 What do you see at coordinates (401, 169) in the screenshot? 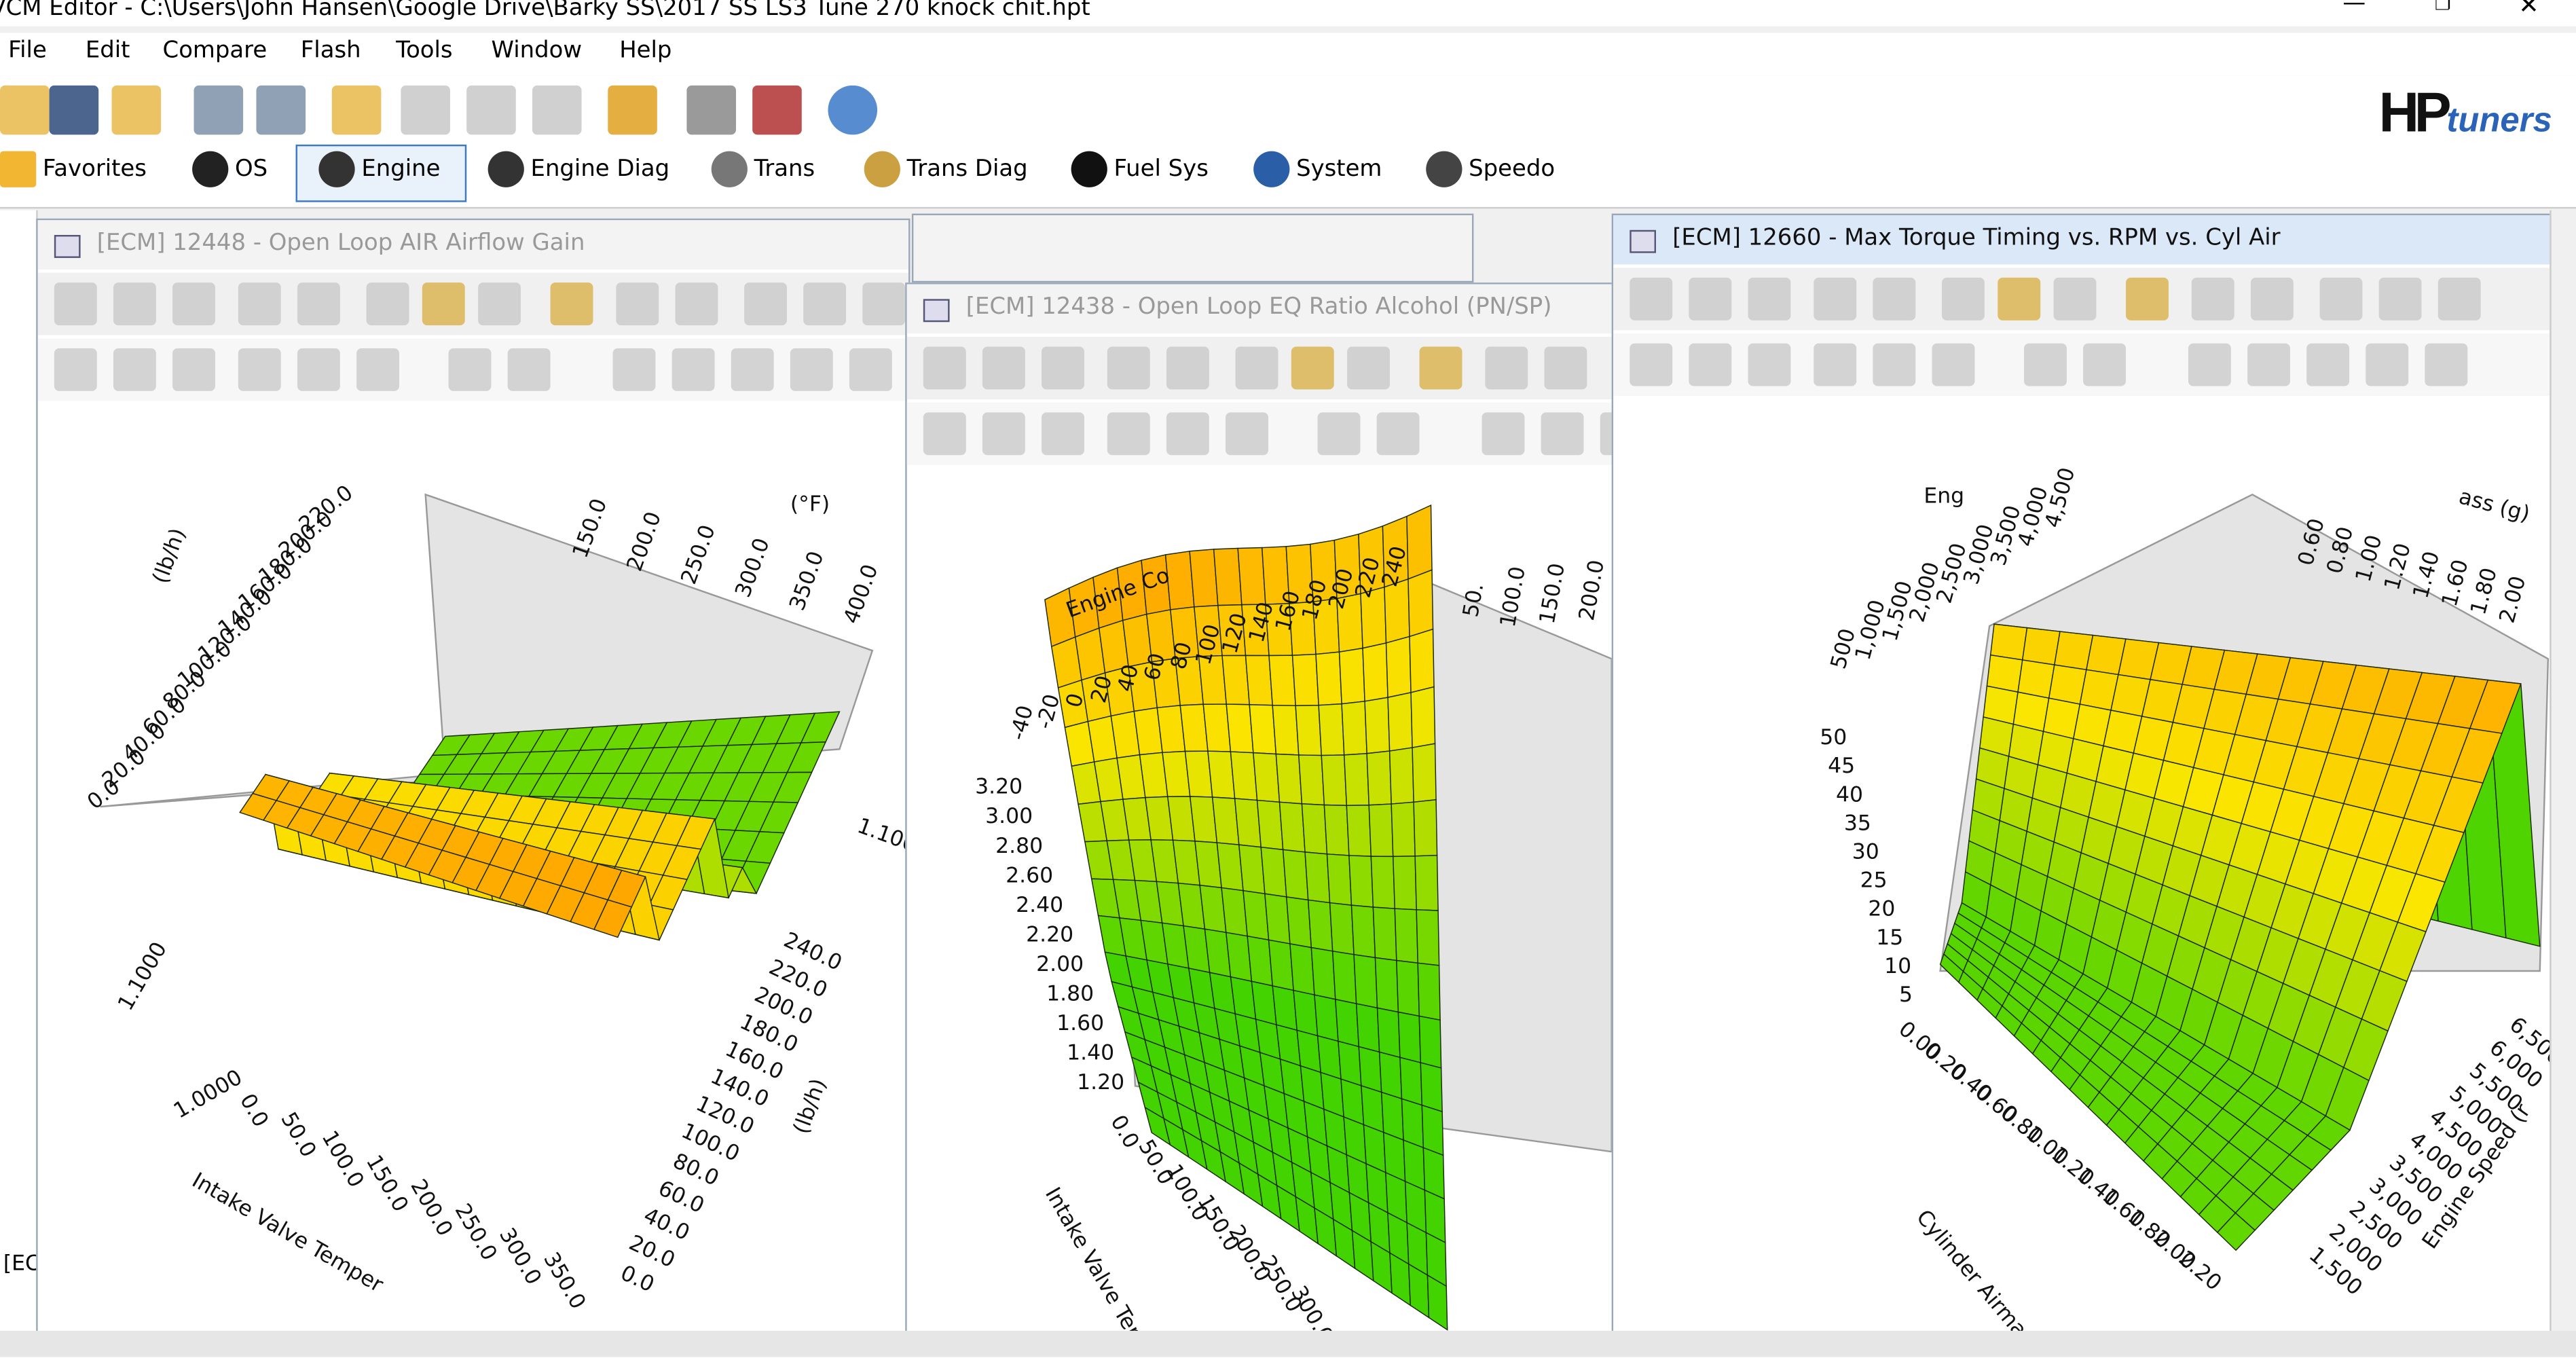
I see `nav-item: Engine` at bounding box center [401, 169].